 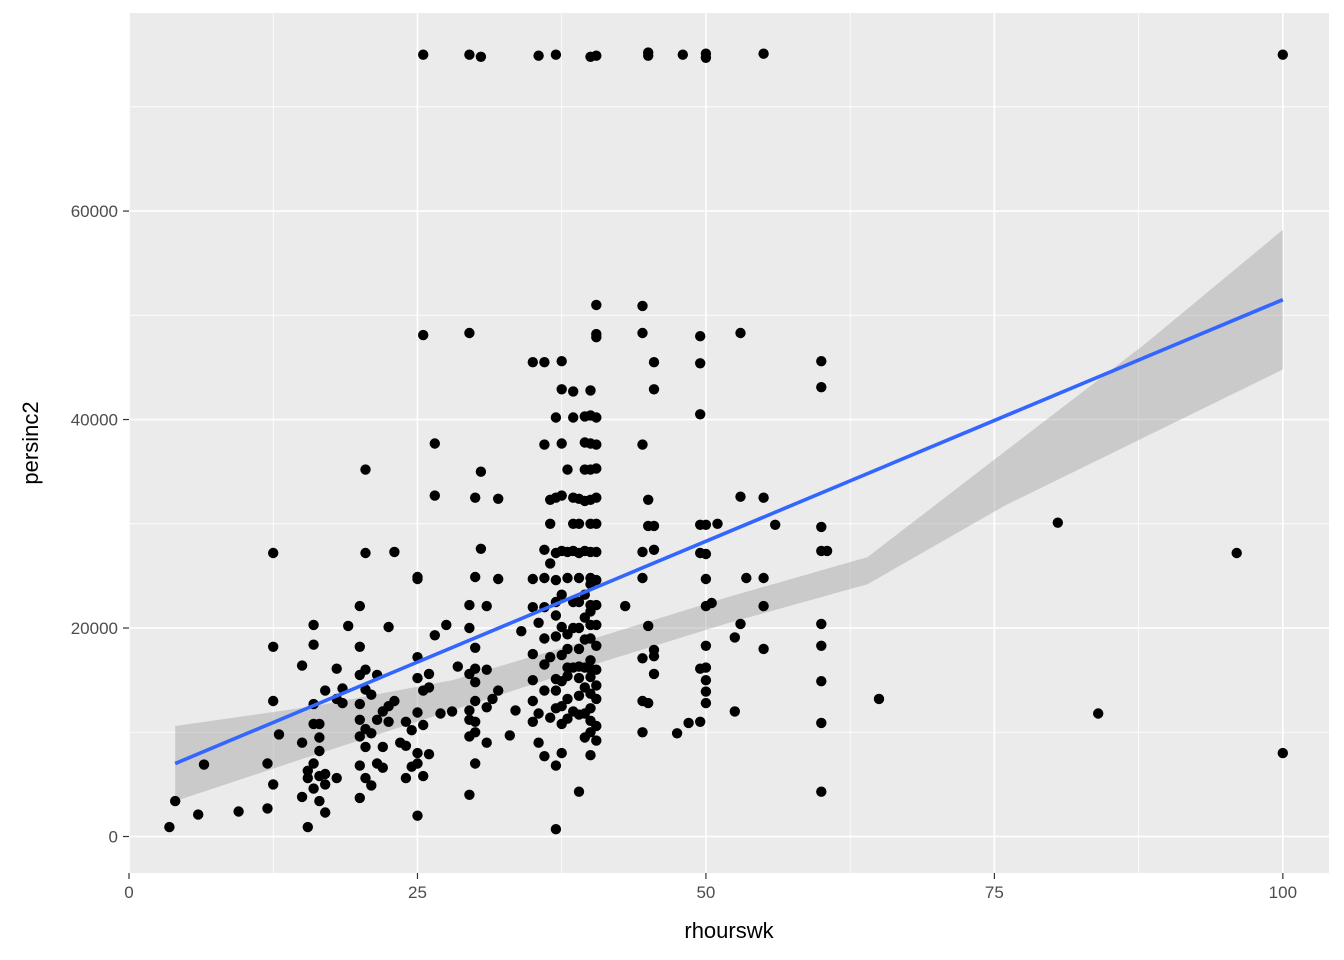 I want to click on y-tick-label: 40000, so click(x=94, y=420).